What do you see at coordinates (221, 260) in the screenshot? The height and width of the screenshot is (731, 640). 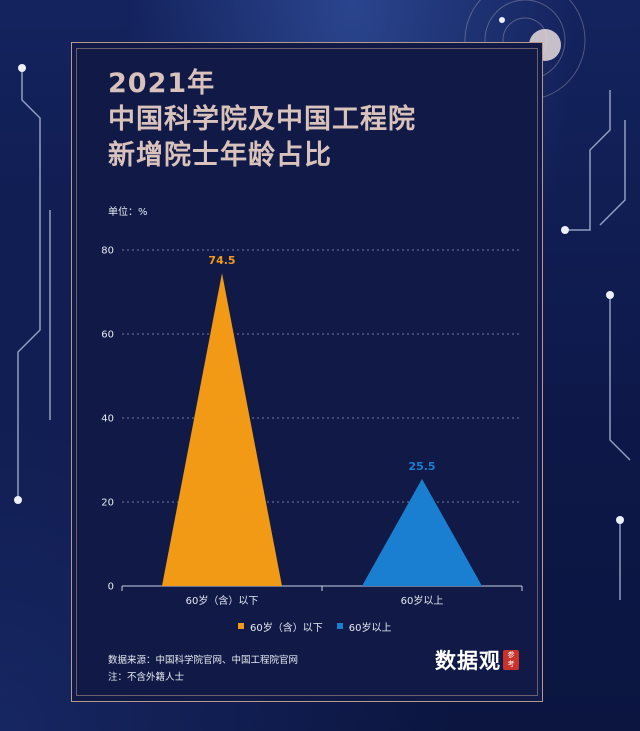 I see `data-label: 74.5` at bounding box center [221, 260].